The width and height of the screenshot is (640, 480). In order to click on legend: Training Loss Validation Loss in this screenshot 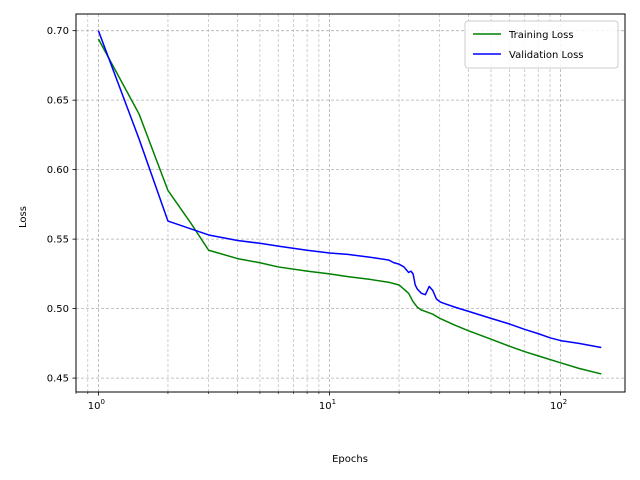, I will do `click(541, 44)`.